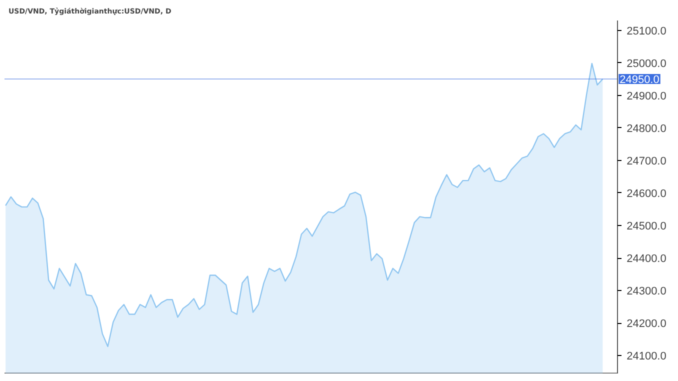 This screenshot has height=381, width=678. What do you see at coordinates (646, 356) in the screenshot?
I see `y-tick-label: 24100.0` at bounding box center [646, 356].